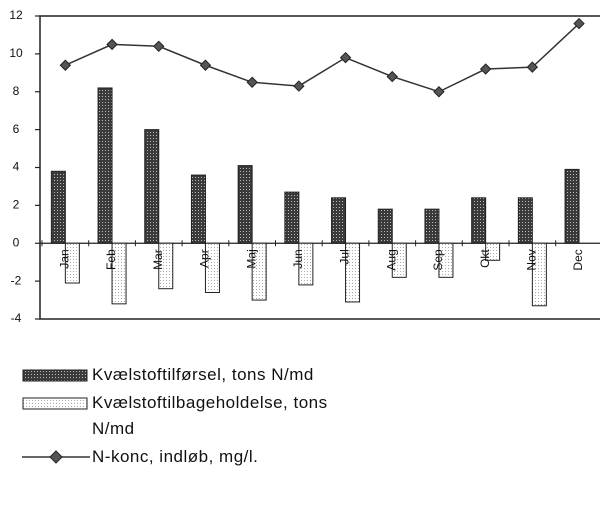  What do you see at coordinates (16, 280) in the screenshot?
I see `y-tick-label: -2` at bounding box center [16, 280].